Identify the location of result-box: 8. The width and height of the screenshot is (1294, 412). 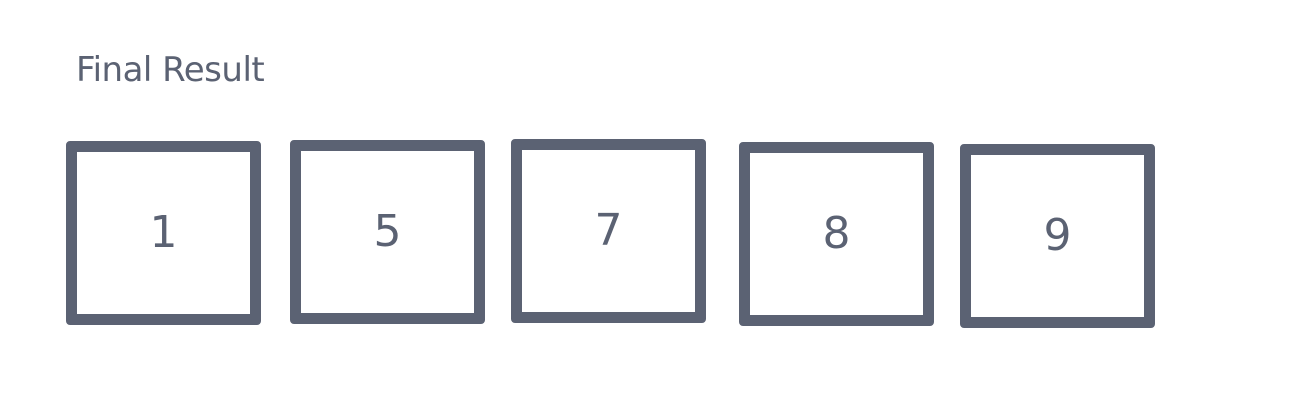
(836, 234).